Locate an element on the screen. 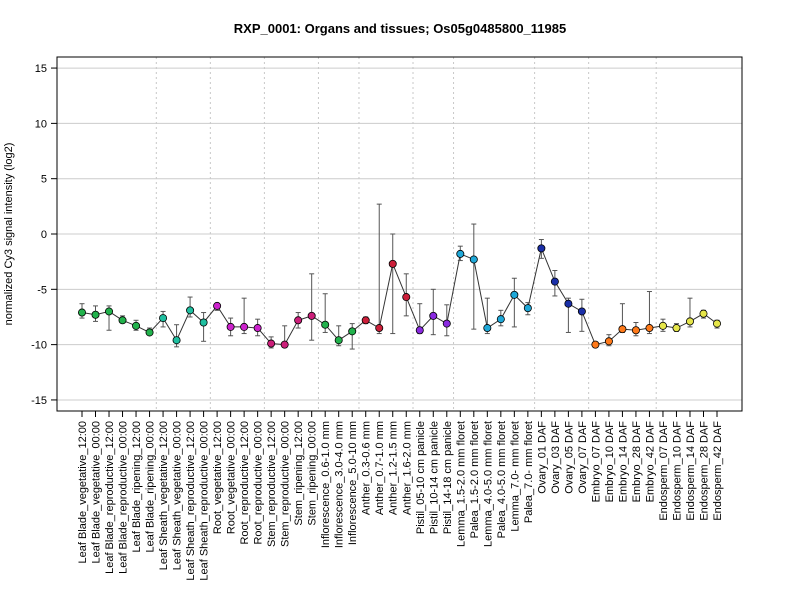 The image size is (800, 600). x-tick-label: Lemma_4.0-5.0 mm floret is located at coordinates (488, 484).